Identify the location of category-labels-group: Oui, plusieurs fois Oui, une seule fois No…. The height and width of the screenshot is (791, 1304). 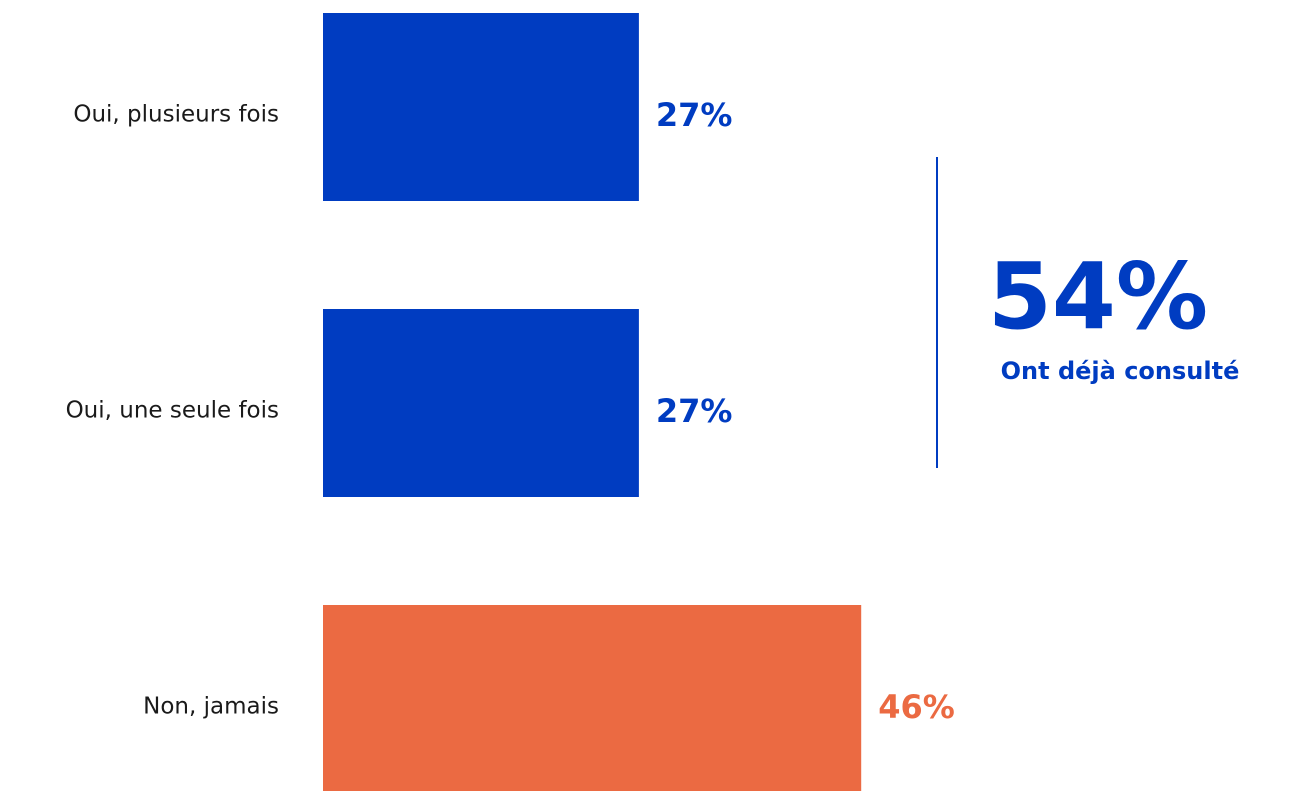
(172, 411).